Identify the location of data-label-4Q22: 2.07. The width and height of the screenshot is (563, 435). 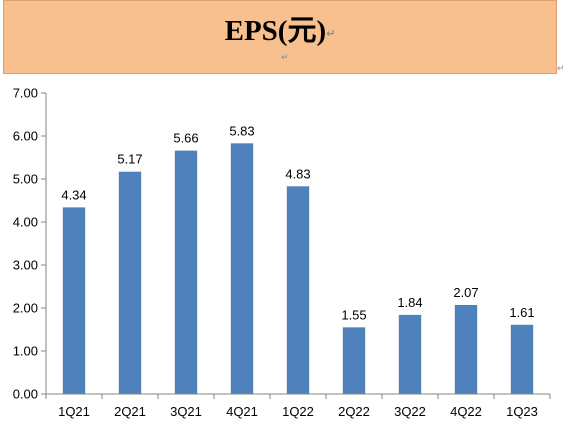
(465, 292).